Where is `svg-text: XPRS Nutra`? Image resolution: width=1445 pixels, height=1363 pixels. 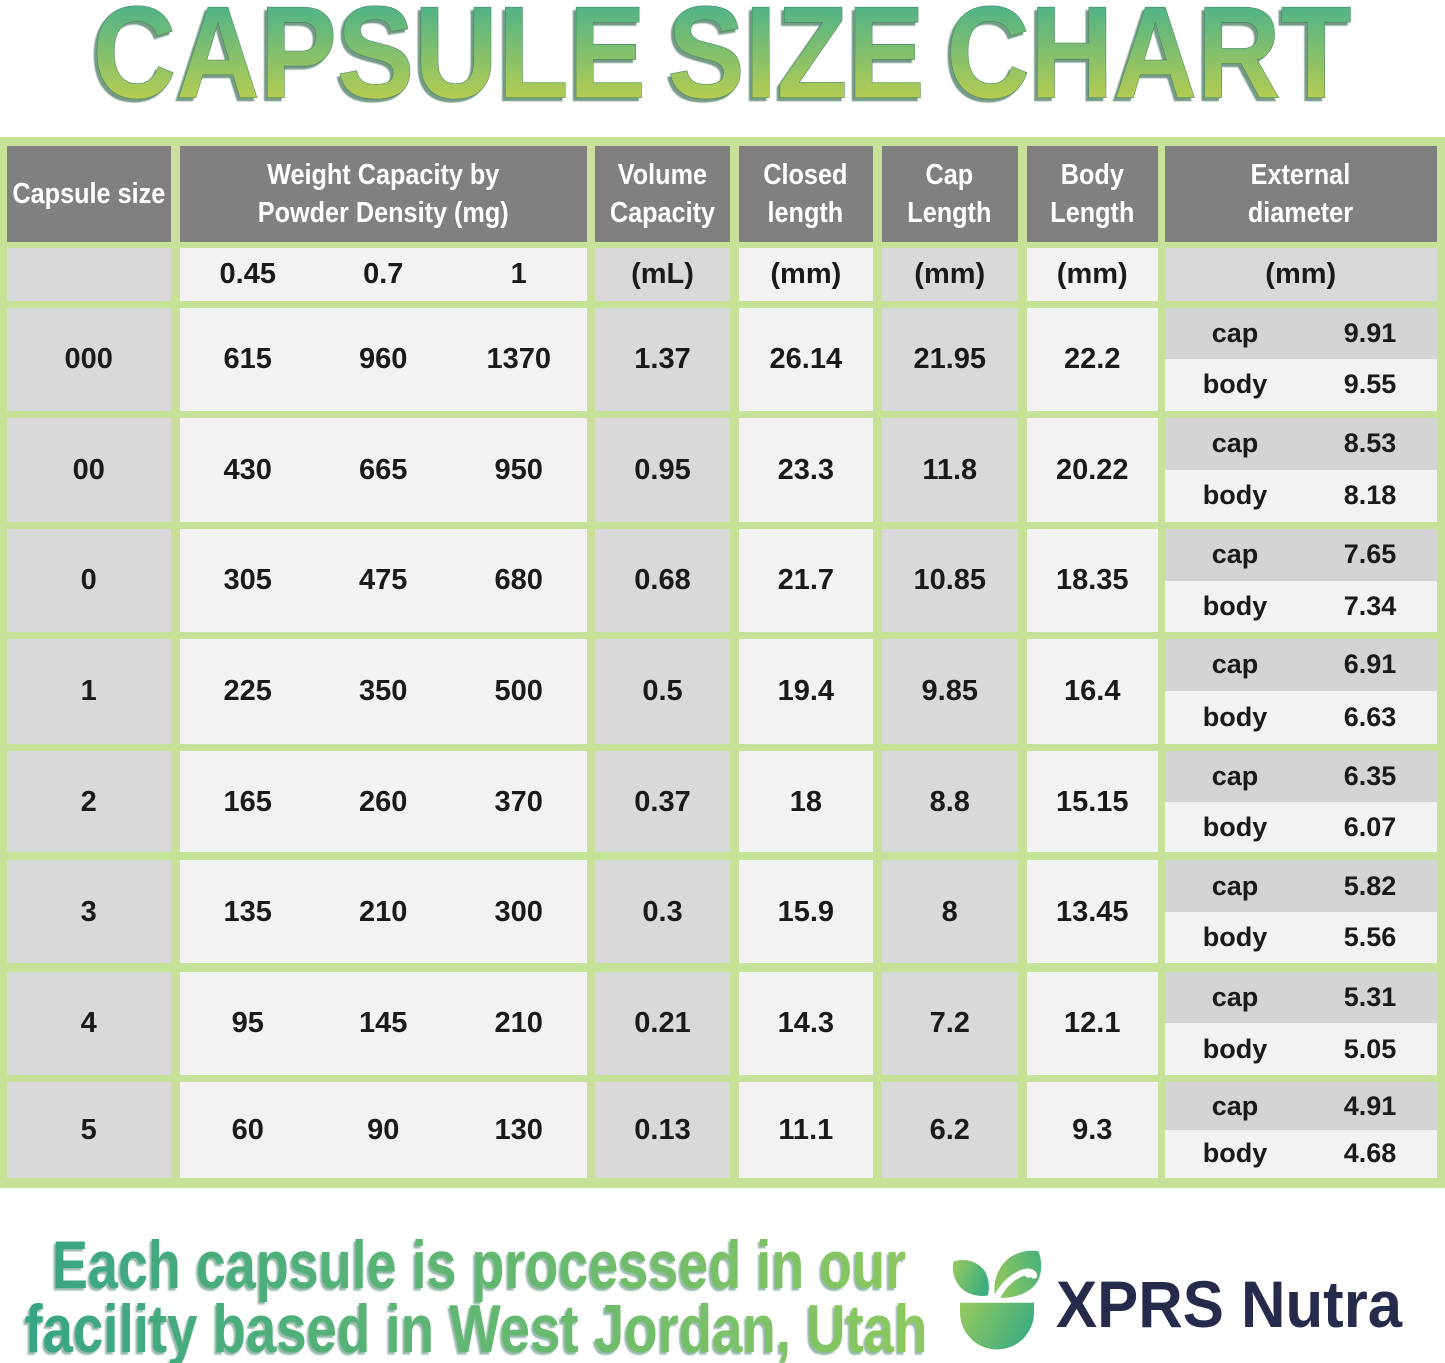
svg-text: XPRS Nutra is located at coordinates (1229, 1304).